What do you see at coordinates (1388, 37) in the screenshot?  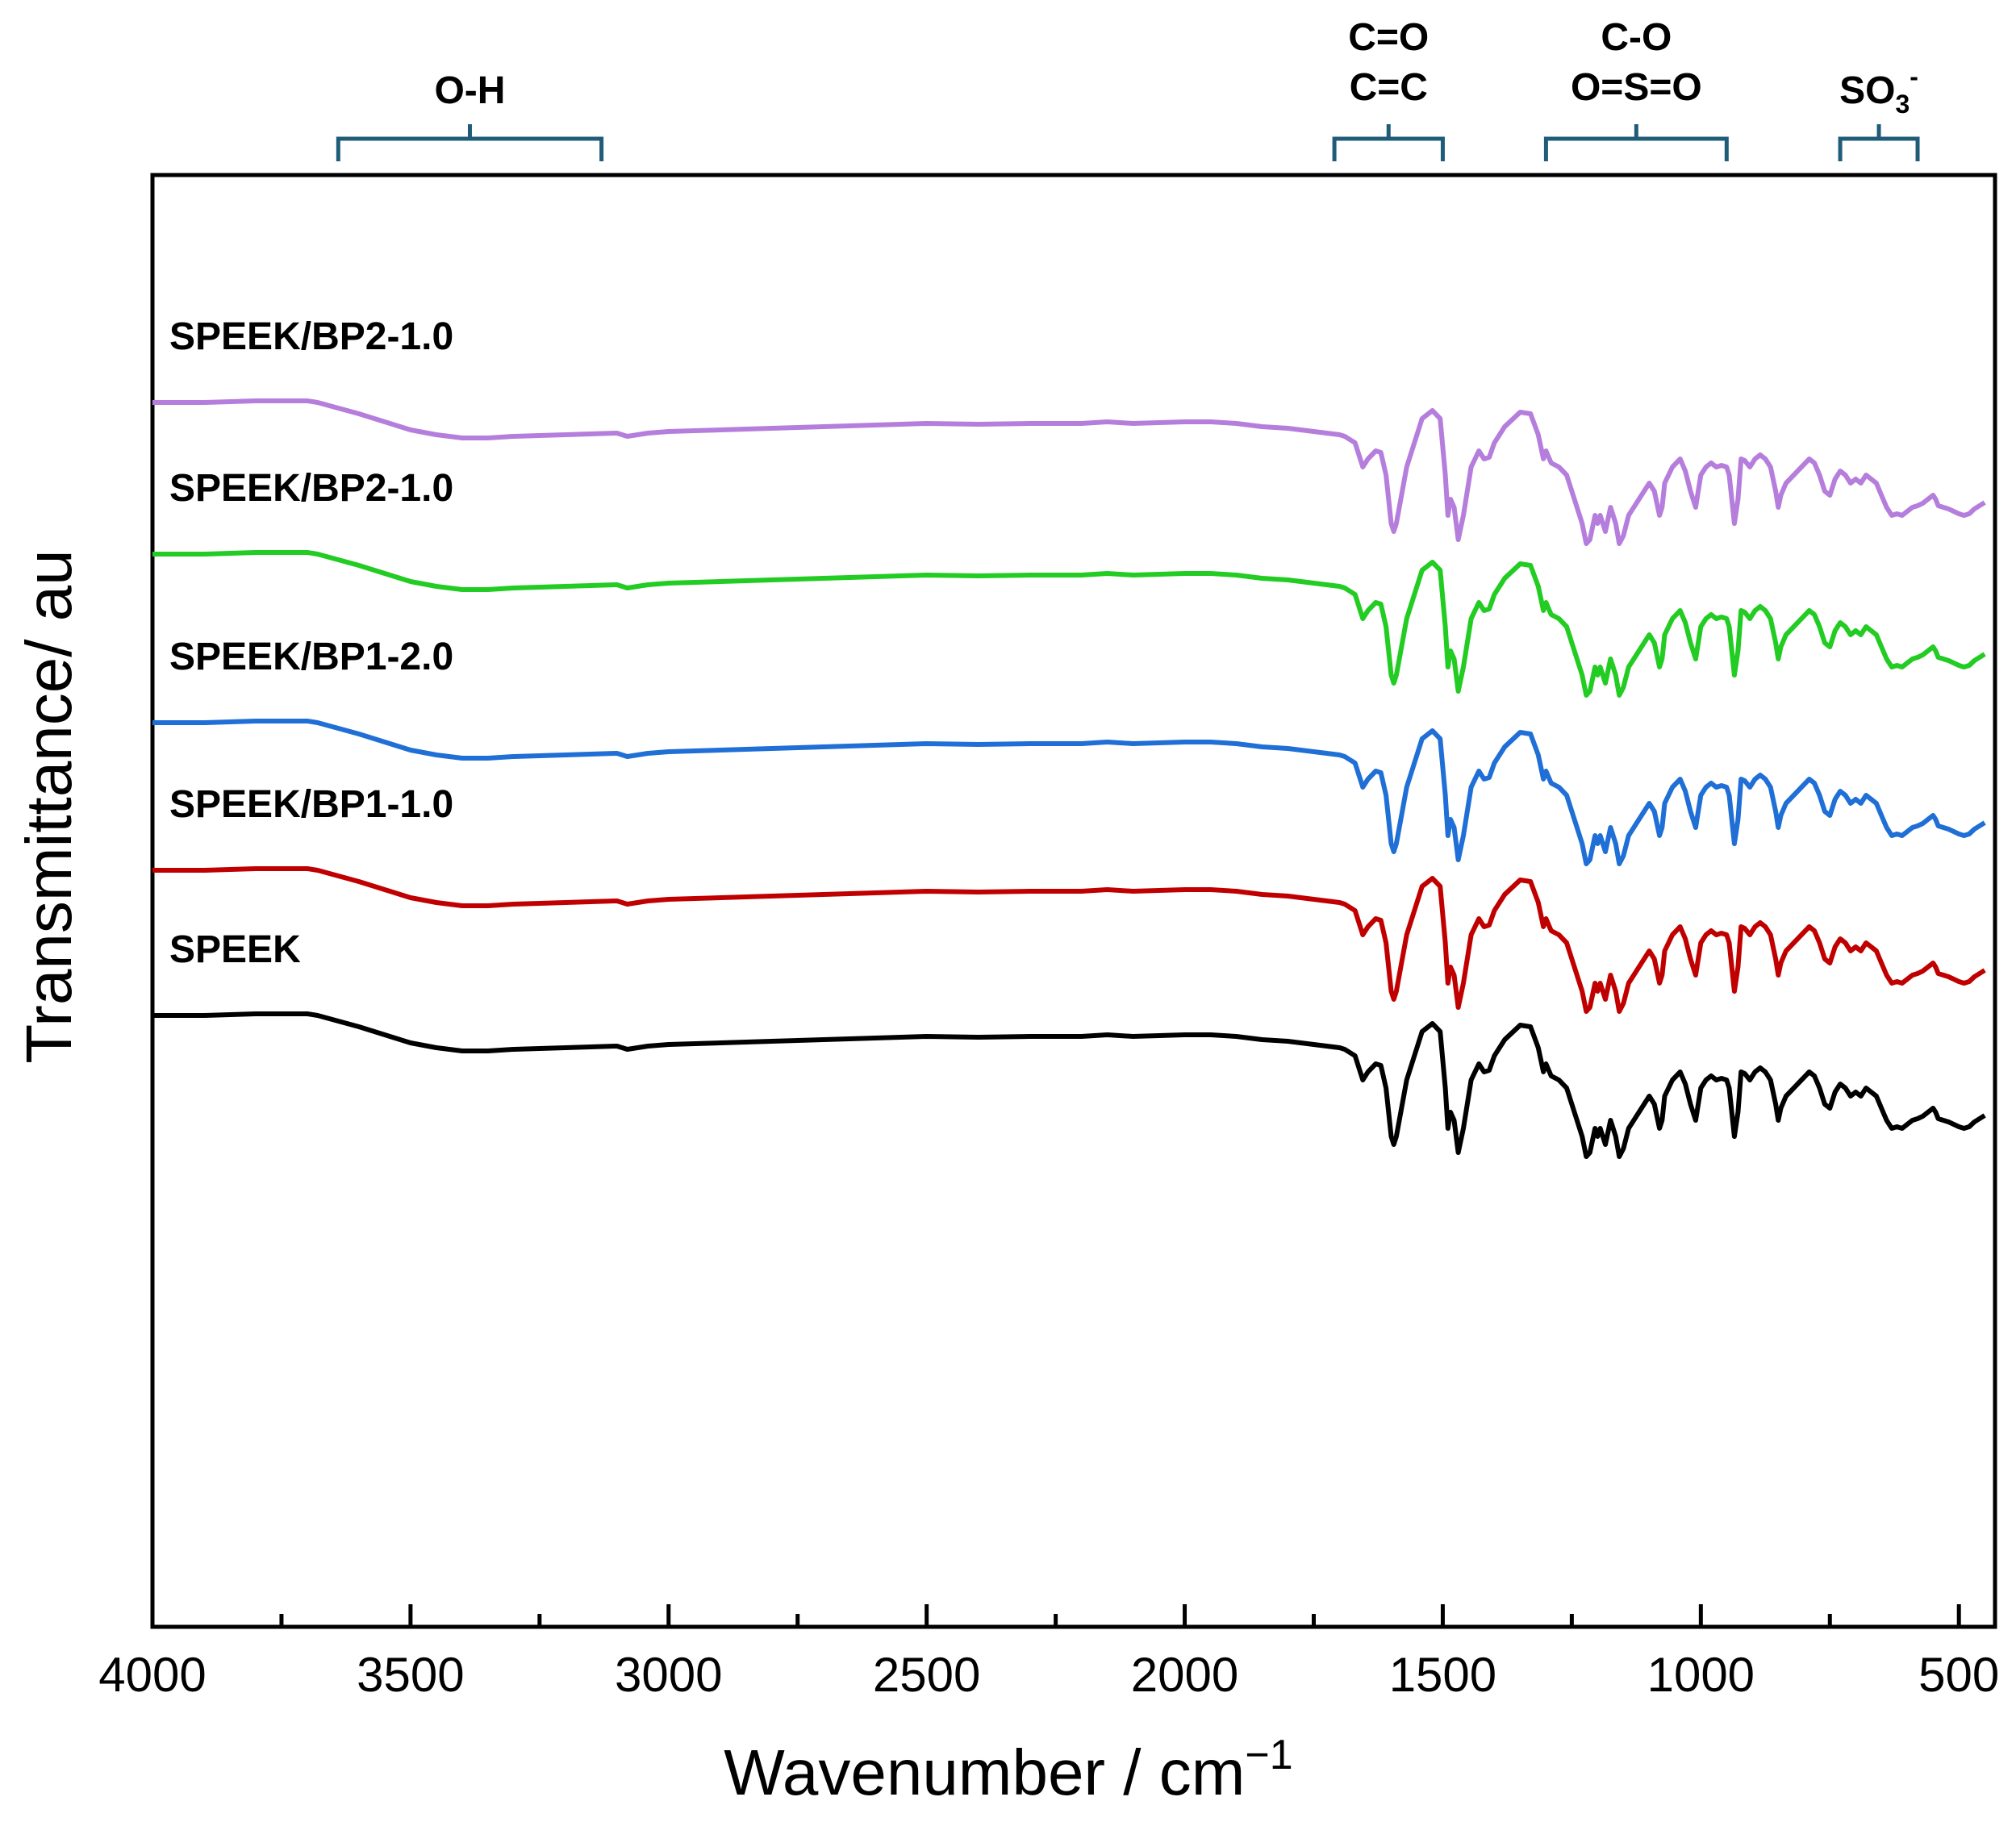 I see `band-label-2-line-1: C=O` at bounding box center [1388, 37].